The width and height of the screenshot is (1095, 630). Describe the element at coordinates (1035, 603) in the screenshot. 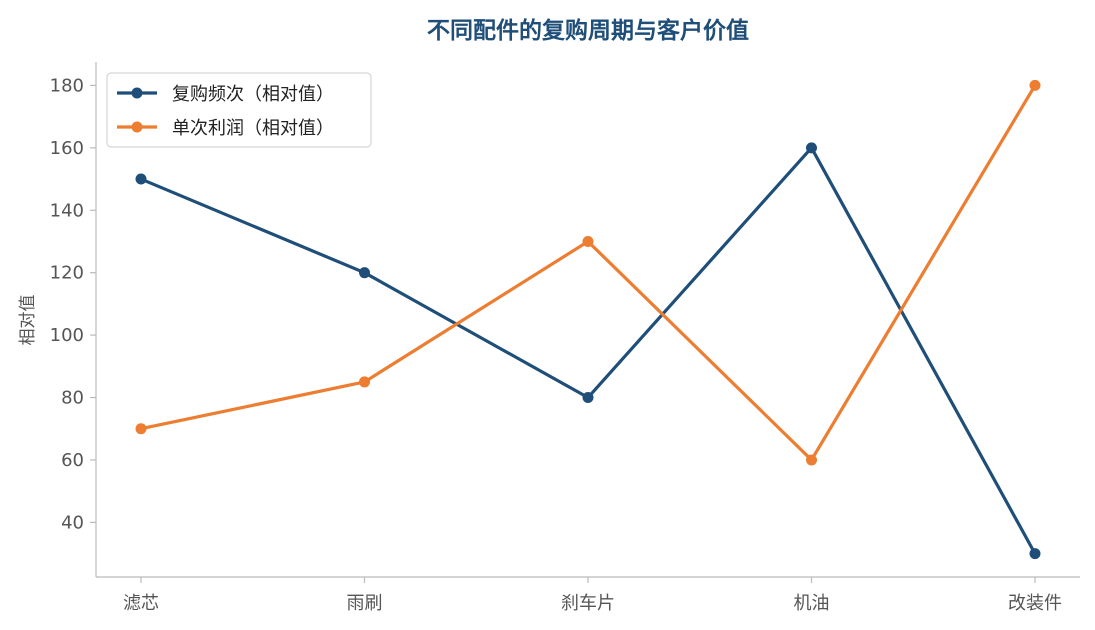

I see `x-tick-label: 改装件` at that location.